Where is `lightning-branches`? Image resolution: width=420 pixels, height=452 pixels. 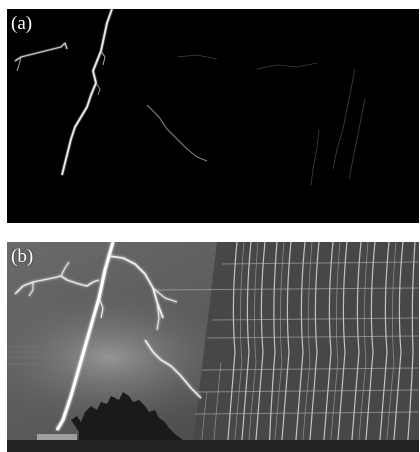
lightning-branches is located at coordinates (150, 327).